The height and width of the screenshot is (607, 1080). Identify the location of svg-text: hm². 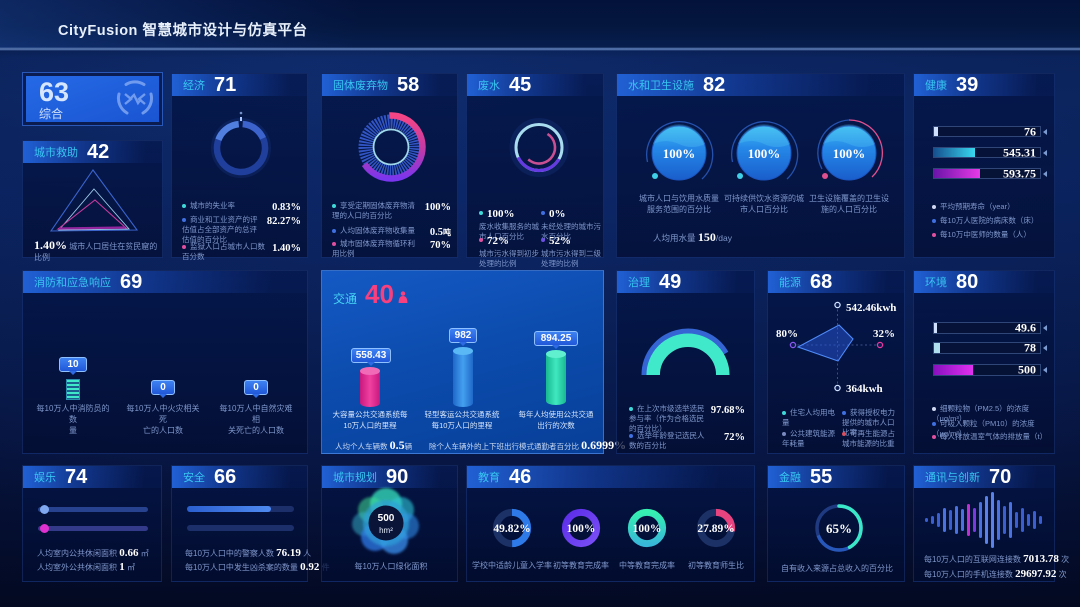
(386, 530).